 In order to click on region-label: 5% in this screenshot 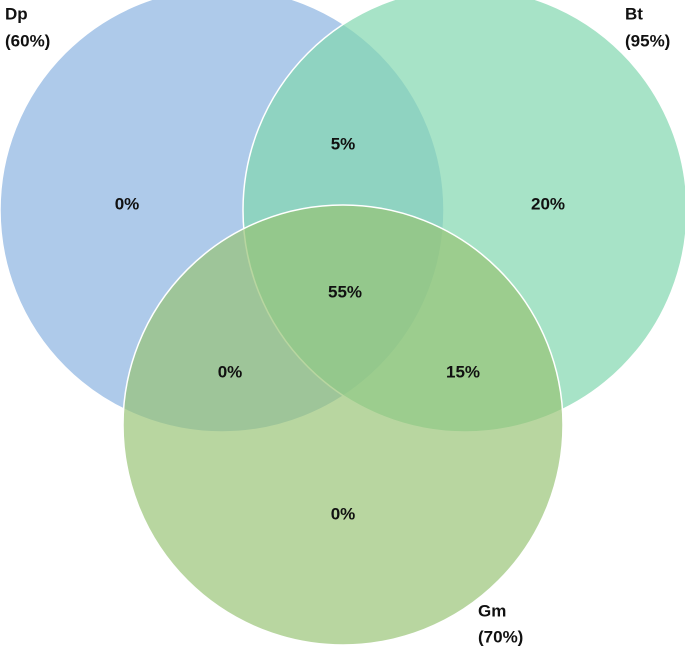, I will do `click(343, 143)`.